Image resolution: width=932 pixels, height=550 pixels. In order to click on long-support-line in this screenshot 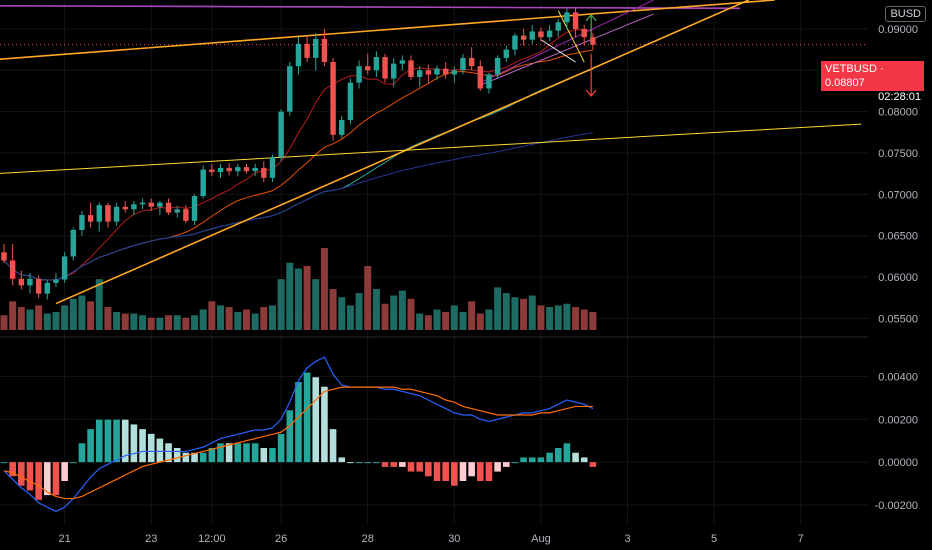, I will do `click(431, 148)`.